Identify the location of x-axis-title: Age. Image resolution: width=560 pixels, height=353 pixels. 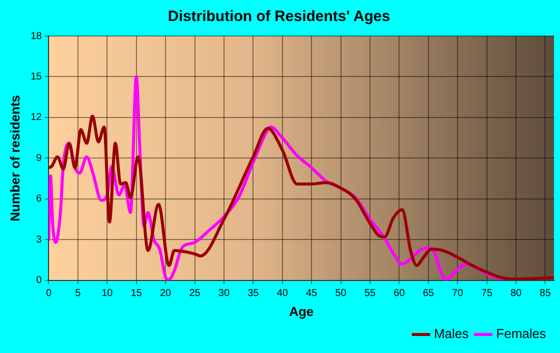
(301, 311).